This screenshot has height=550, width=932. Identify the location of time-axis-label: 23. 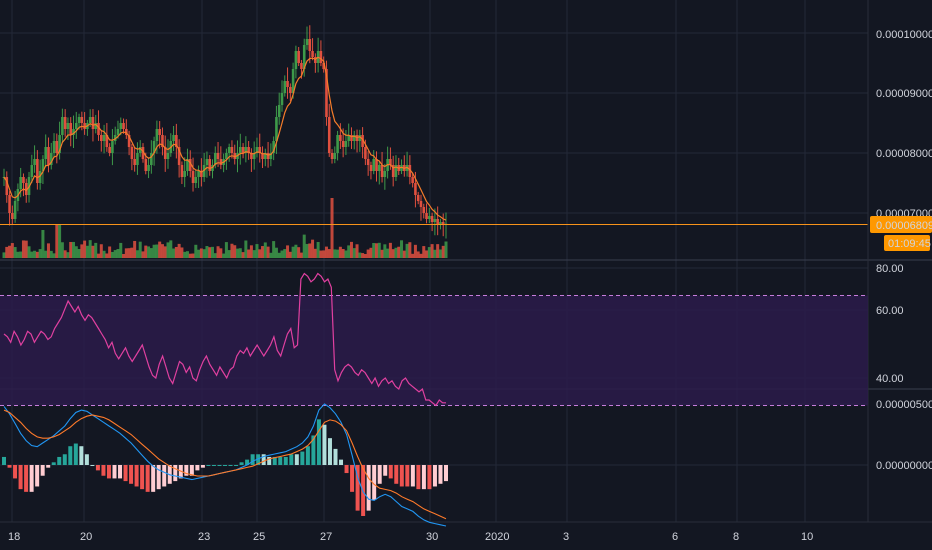
(204, 537).